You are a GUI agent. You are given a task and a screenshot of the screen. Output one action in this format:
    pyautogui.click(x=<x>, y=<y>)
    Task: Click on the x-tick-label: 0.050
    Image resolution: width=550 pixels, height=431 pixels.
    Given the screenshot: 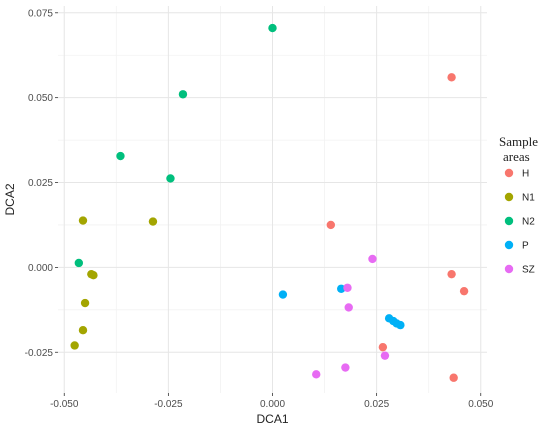 What is the action you would take?
    pyautogui.click(x=480, y=404)
    